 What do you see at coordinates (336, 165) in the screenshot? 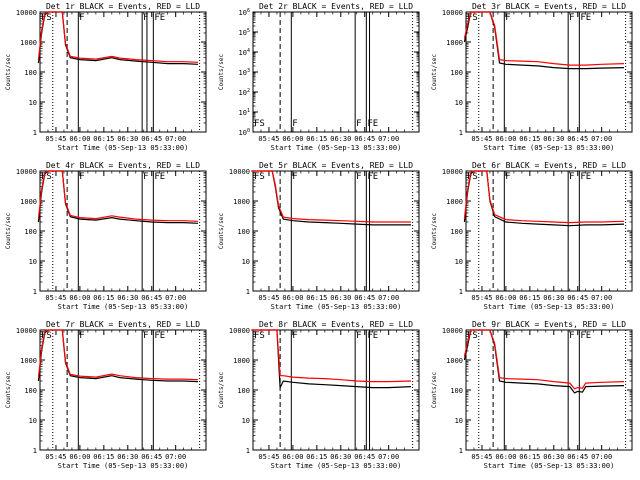
I see `panel-title: Det 5r BLACK = Events, RED = LLD` at bounding box center [336, 165].